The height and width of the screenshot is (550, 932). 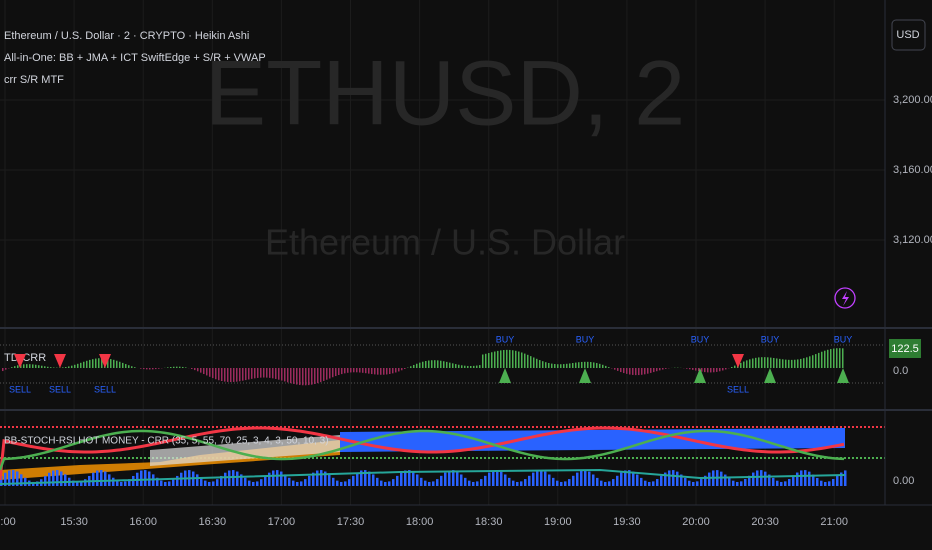 I want to click on buy-arrow, so click(x=700, y=375).